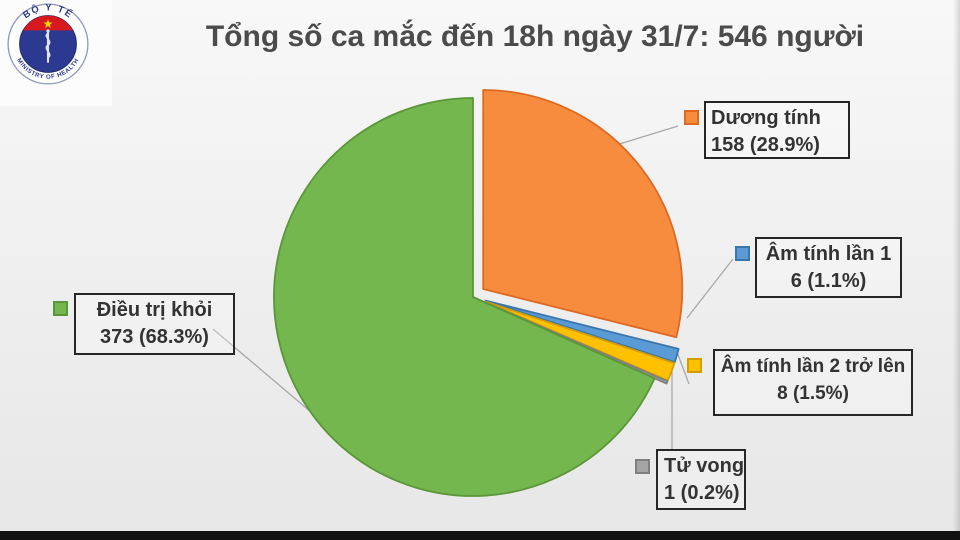 The width and height of the screenshot is (960, 540). What do you see at coordinates (583, 214) in the screenshot?
I see `pie-slice-duong-tinh` at bounding box center [583, 214].